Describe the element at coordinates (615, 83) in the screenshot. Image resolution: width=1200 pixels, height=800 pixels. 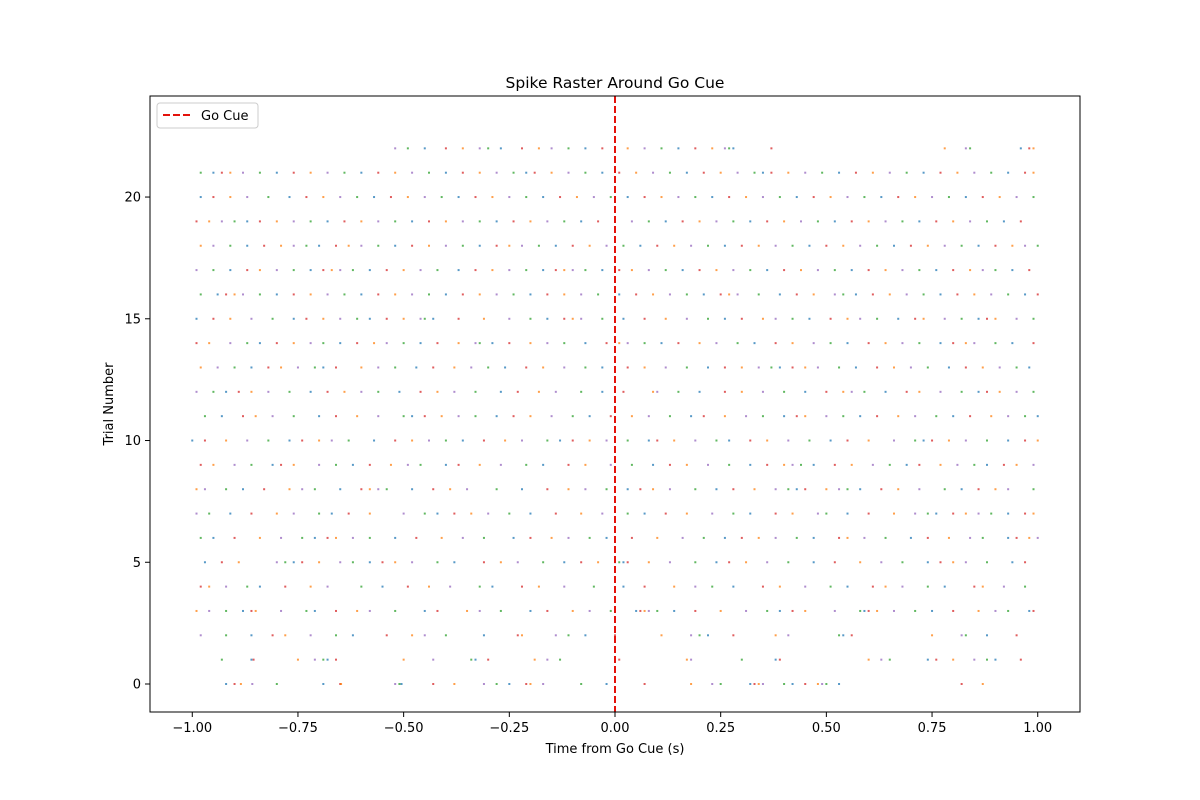
I see `chart-title: Spike Raster Around Go Cue` at that location.